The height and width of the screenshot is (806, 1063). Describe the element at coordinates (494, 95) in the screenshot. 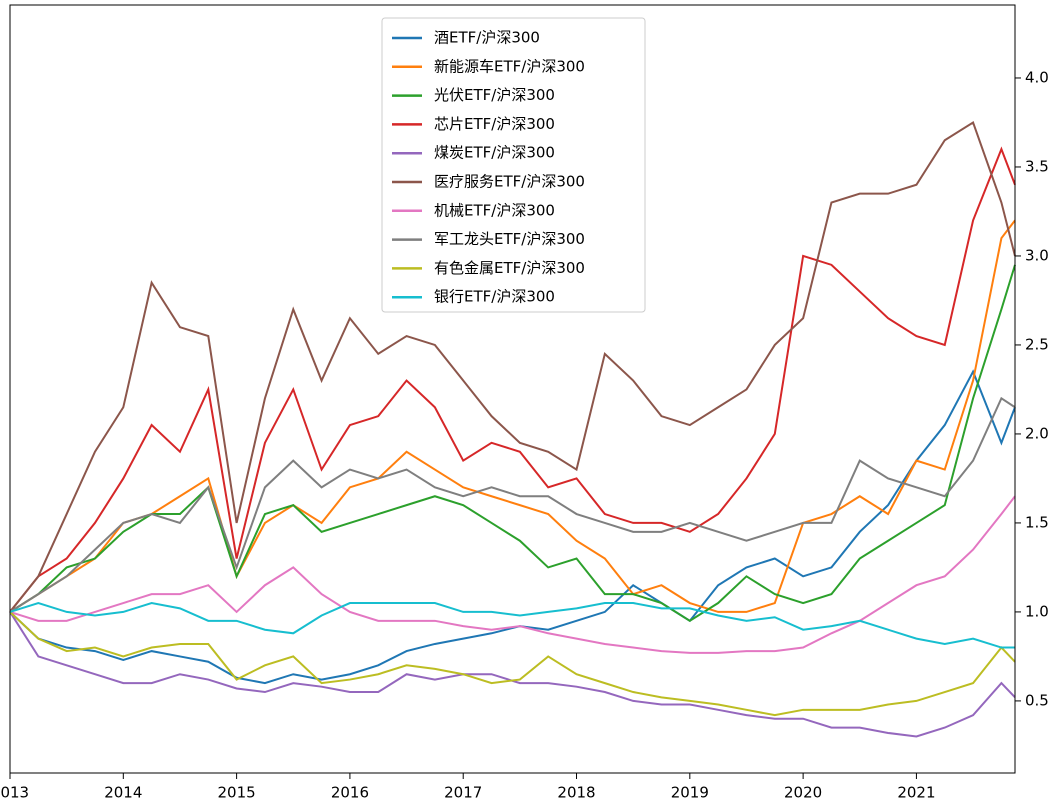

I see `legend-label: 光伏ETF/沪深300` at that location.